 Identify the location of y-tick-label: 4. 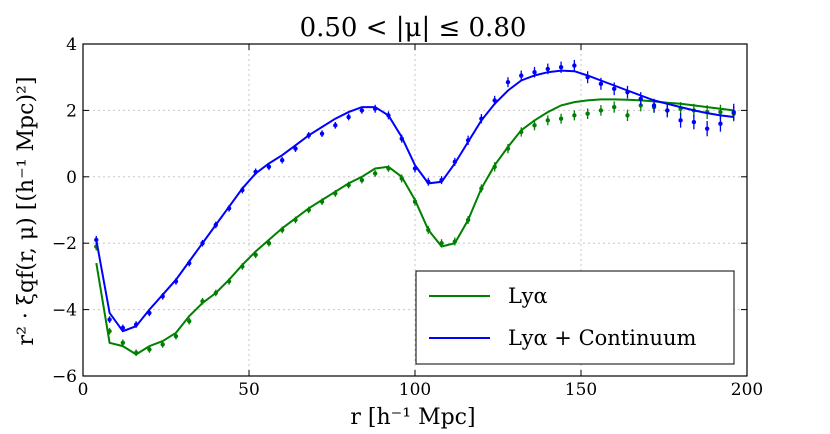
(71, 45).